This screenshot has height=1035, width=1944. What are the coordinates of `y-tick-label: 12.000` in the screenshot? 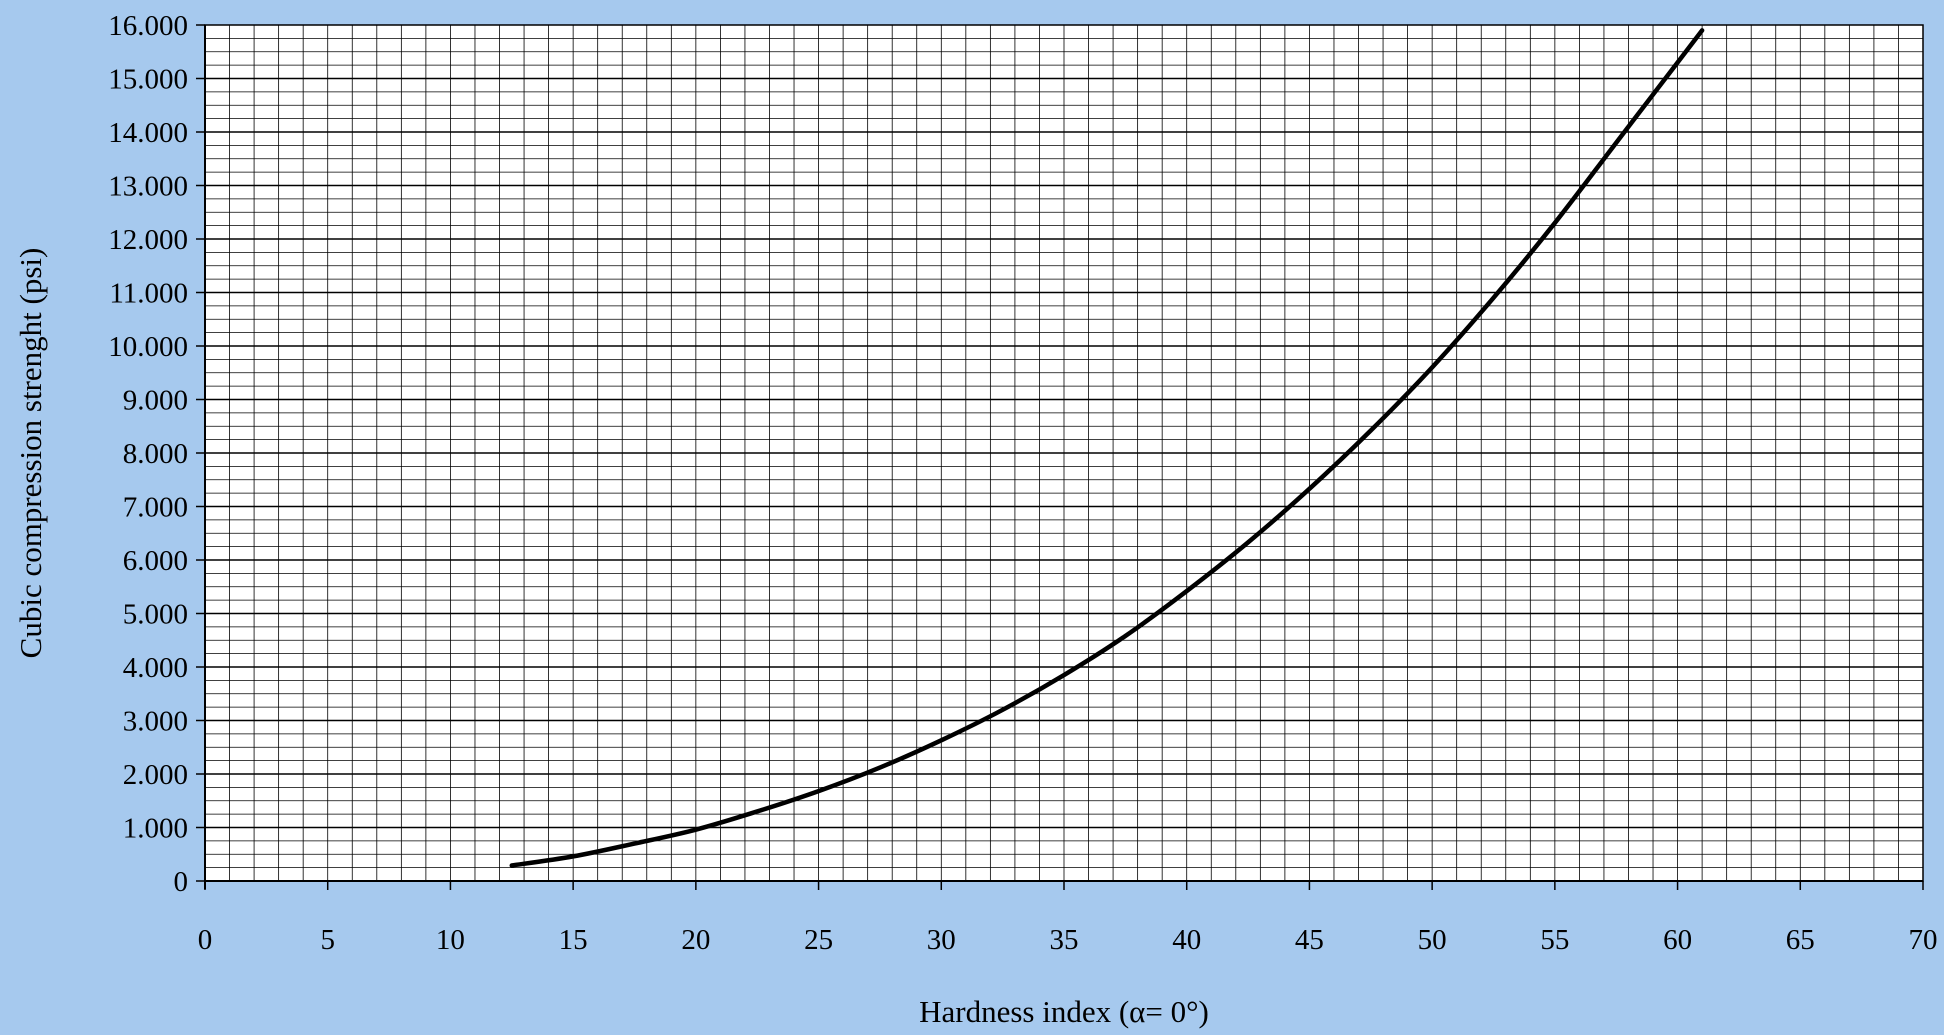 It's located at (148, 240).